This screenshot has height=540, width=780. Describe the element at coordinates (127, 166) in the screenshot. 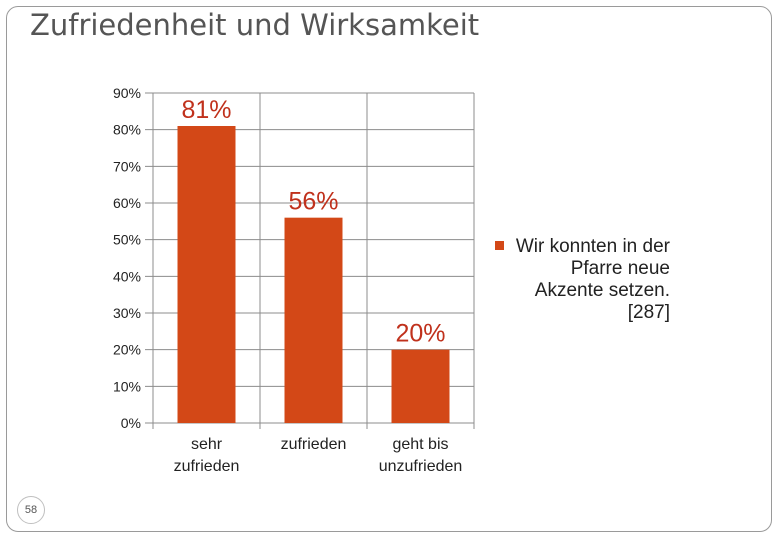

I see `y-tick-label: 70%` at that location.